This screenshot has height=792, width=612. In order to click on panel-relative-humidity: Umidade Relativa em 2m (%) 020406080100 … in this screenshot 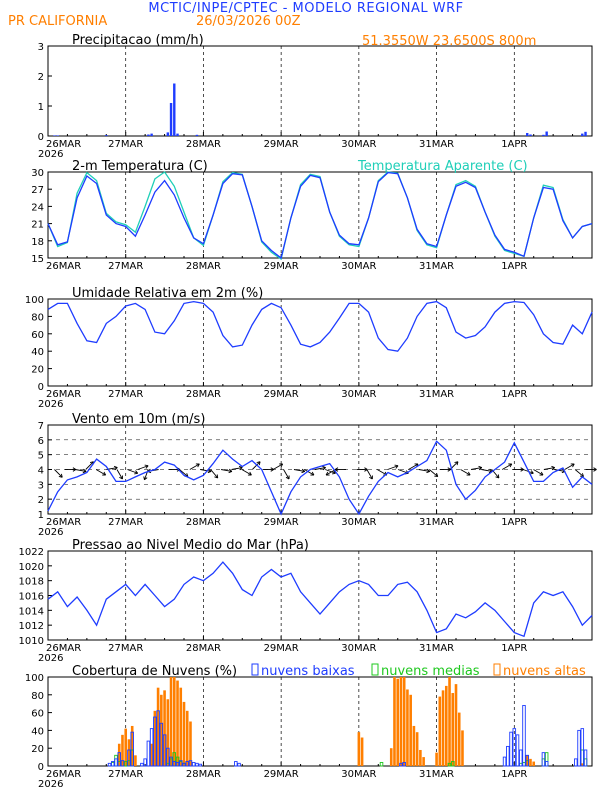, I will do `click(309, 348)`.